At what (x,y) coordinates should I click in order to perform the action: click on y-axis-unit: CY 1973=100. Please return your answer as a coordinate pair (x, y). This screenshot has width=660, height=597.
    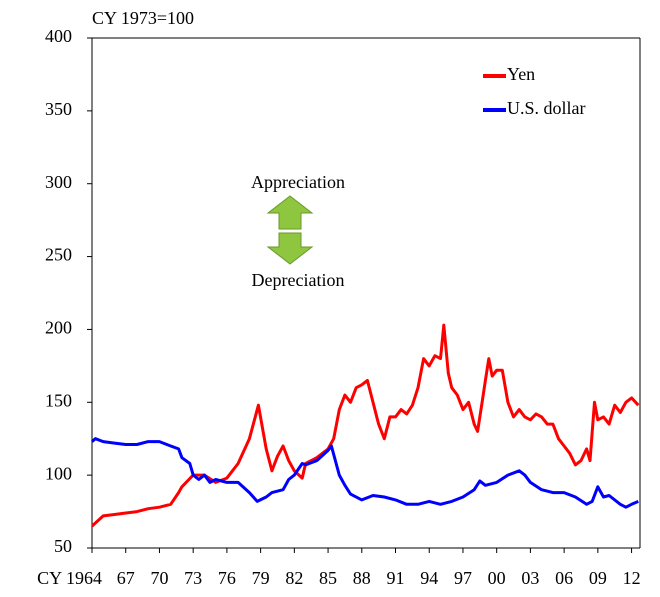
    Looking at the image, I should click on (143, 18).